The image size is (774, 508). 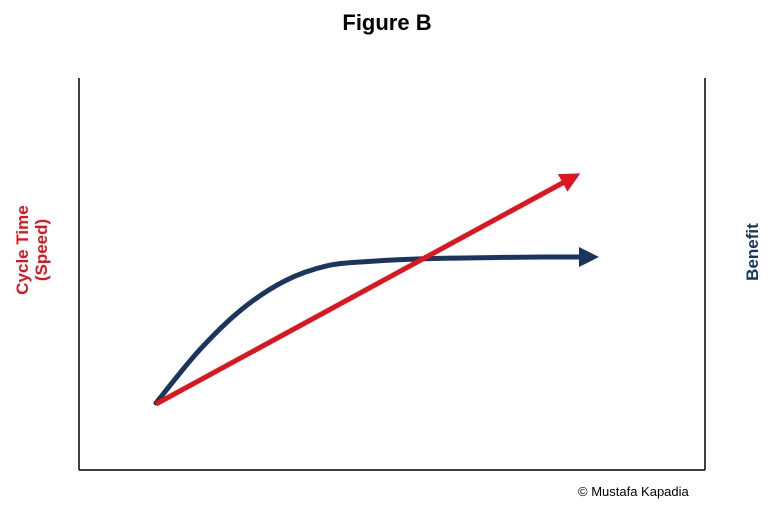 I want to click on benefit-arrow-head, so click(x=589, y=257).